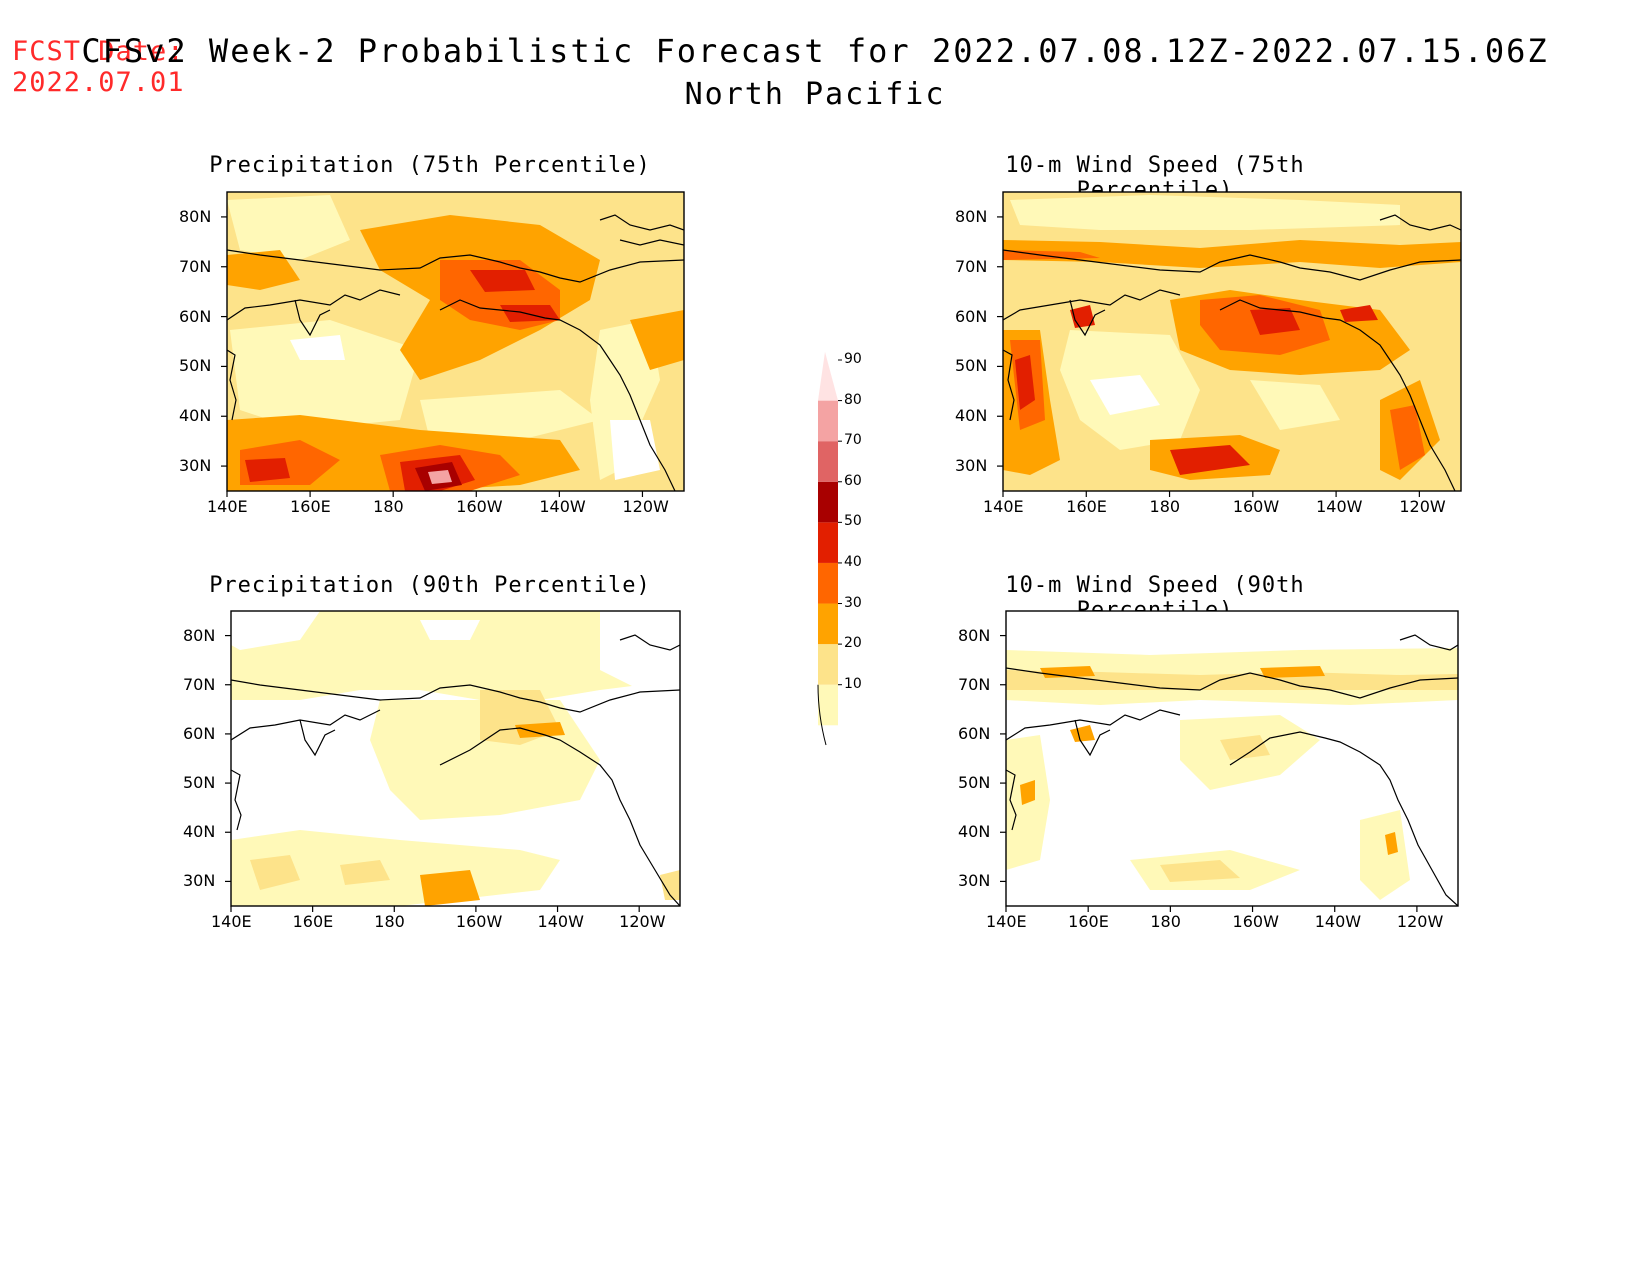  I want to click on panel-title-precip75: Precipitation (75th Percentile), so click(430, 165).